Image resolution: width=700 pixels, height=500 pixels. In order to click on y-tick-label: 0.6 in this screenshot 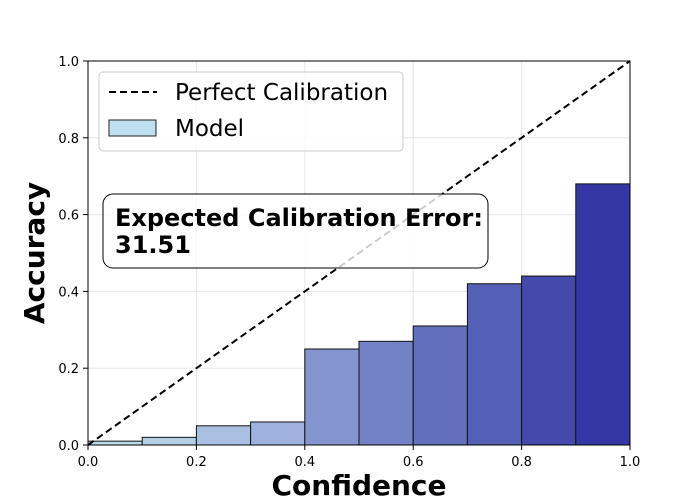, I will do `click(68, 216)`.